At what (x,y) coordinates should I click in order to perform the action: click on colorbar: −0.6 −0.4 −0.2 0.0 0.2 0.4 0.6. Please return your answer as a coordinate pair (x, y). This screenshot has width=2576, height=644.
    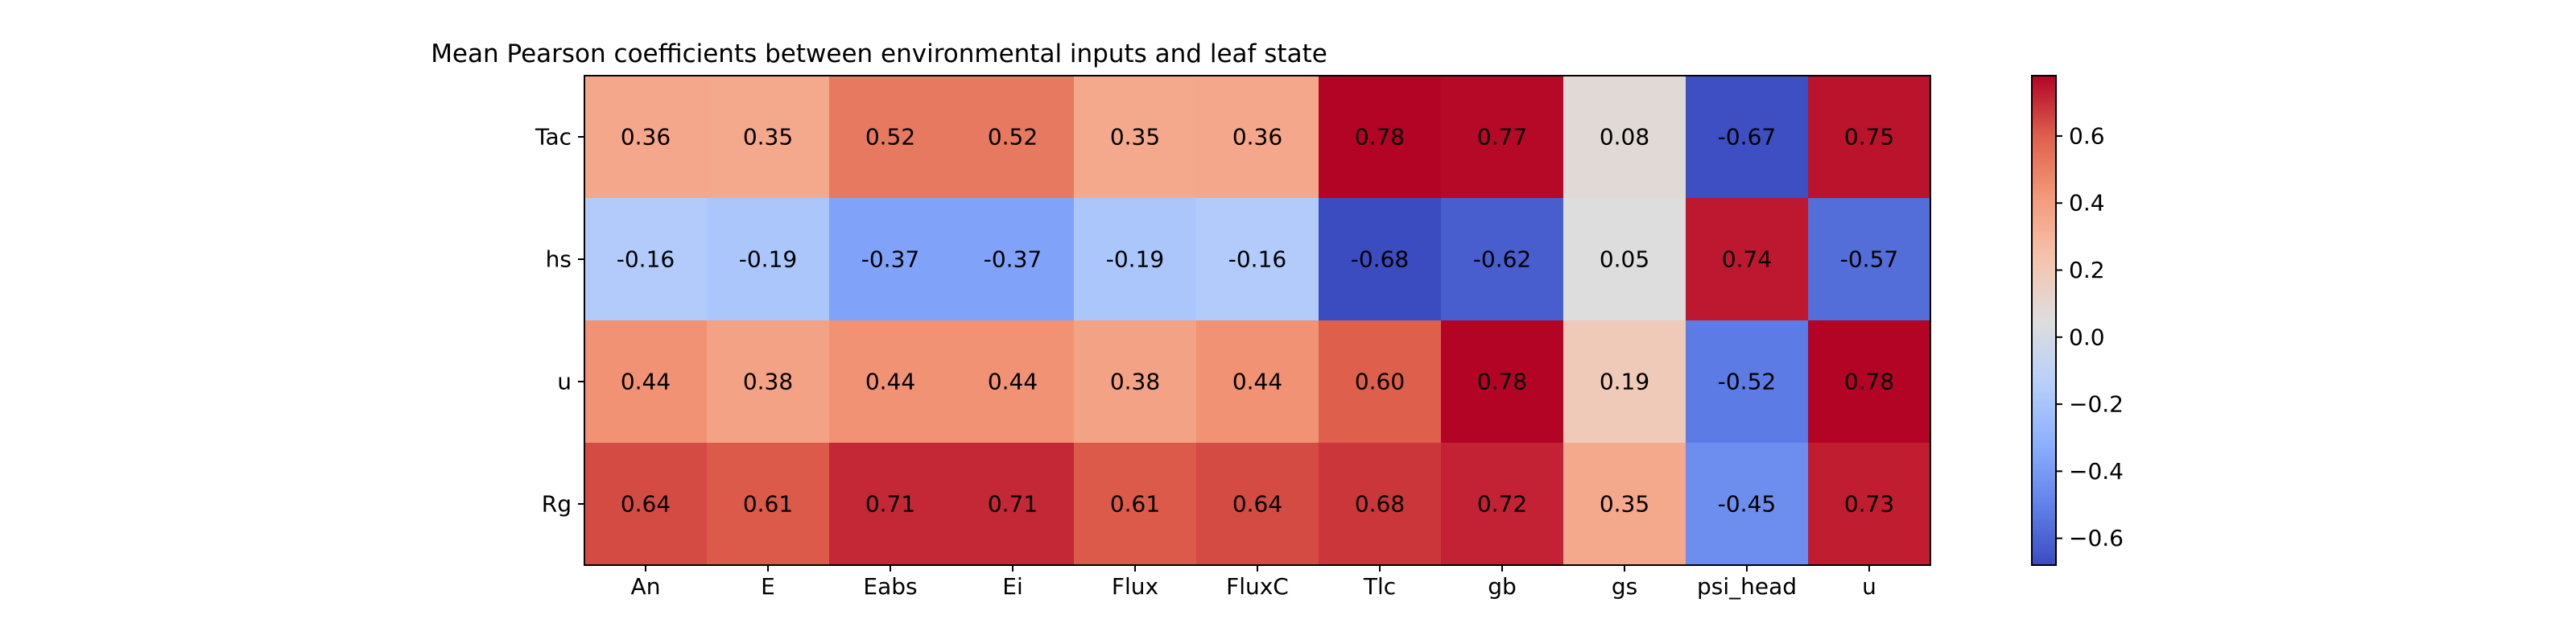
    Looking at the image, I should click on (2077, 320).